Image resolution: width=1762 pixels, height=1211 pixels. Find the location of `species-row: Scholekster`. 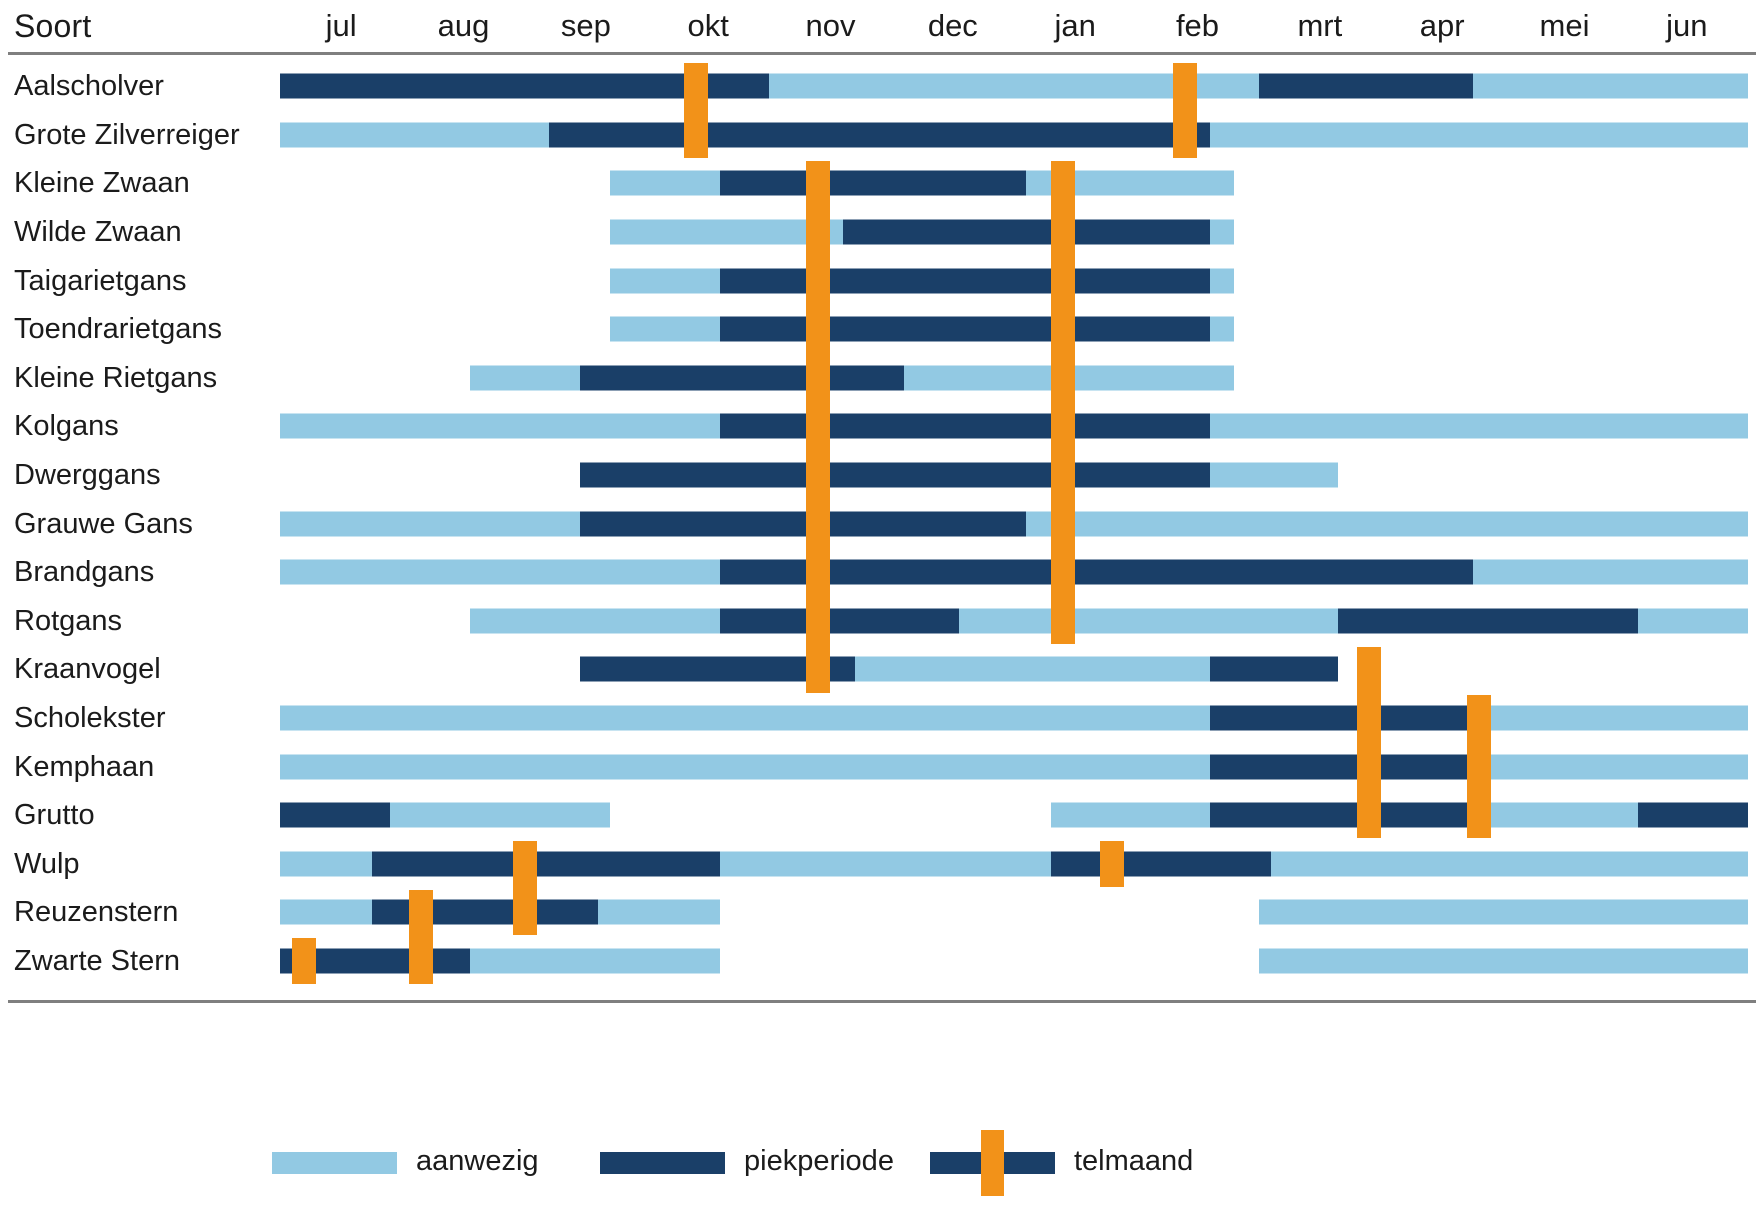

species-row: Scholekster is located at coordinates (881, 718).